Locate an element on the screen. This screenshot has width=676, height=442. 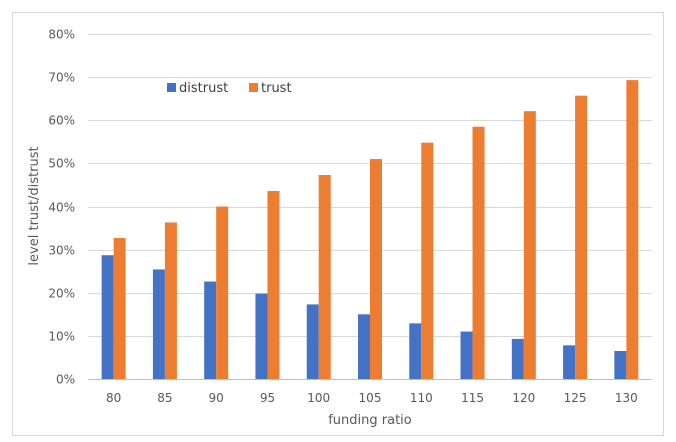
legend-label-trust: trust is located at coordinates (276, 88).